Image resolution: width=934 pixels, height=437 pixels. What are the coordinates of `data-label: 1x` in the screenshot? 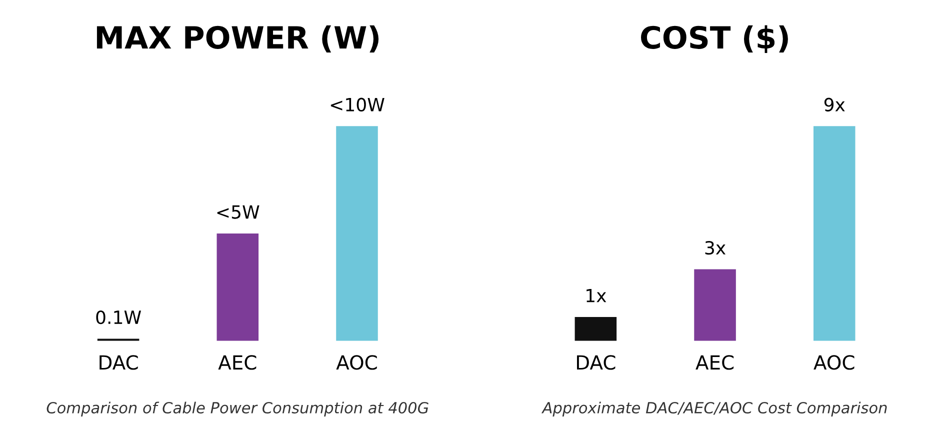 It's located at (596, 295).